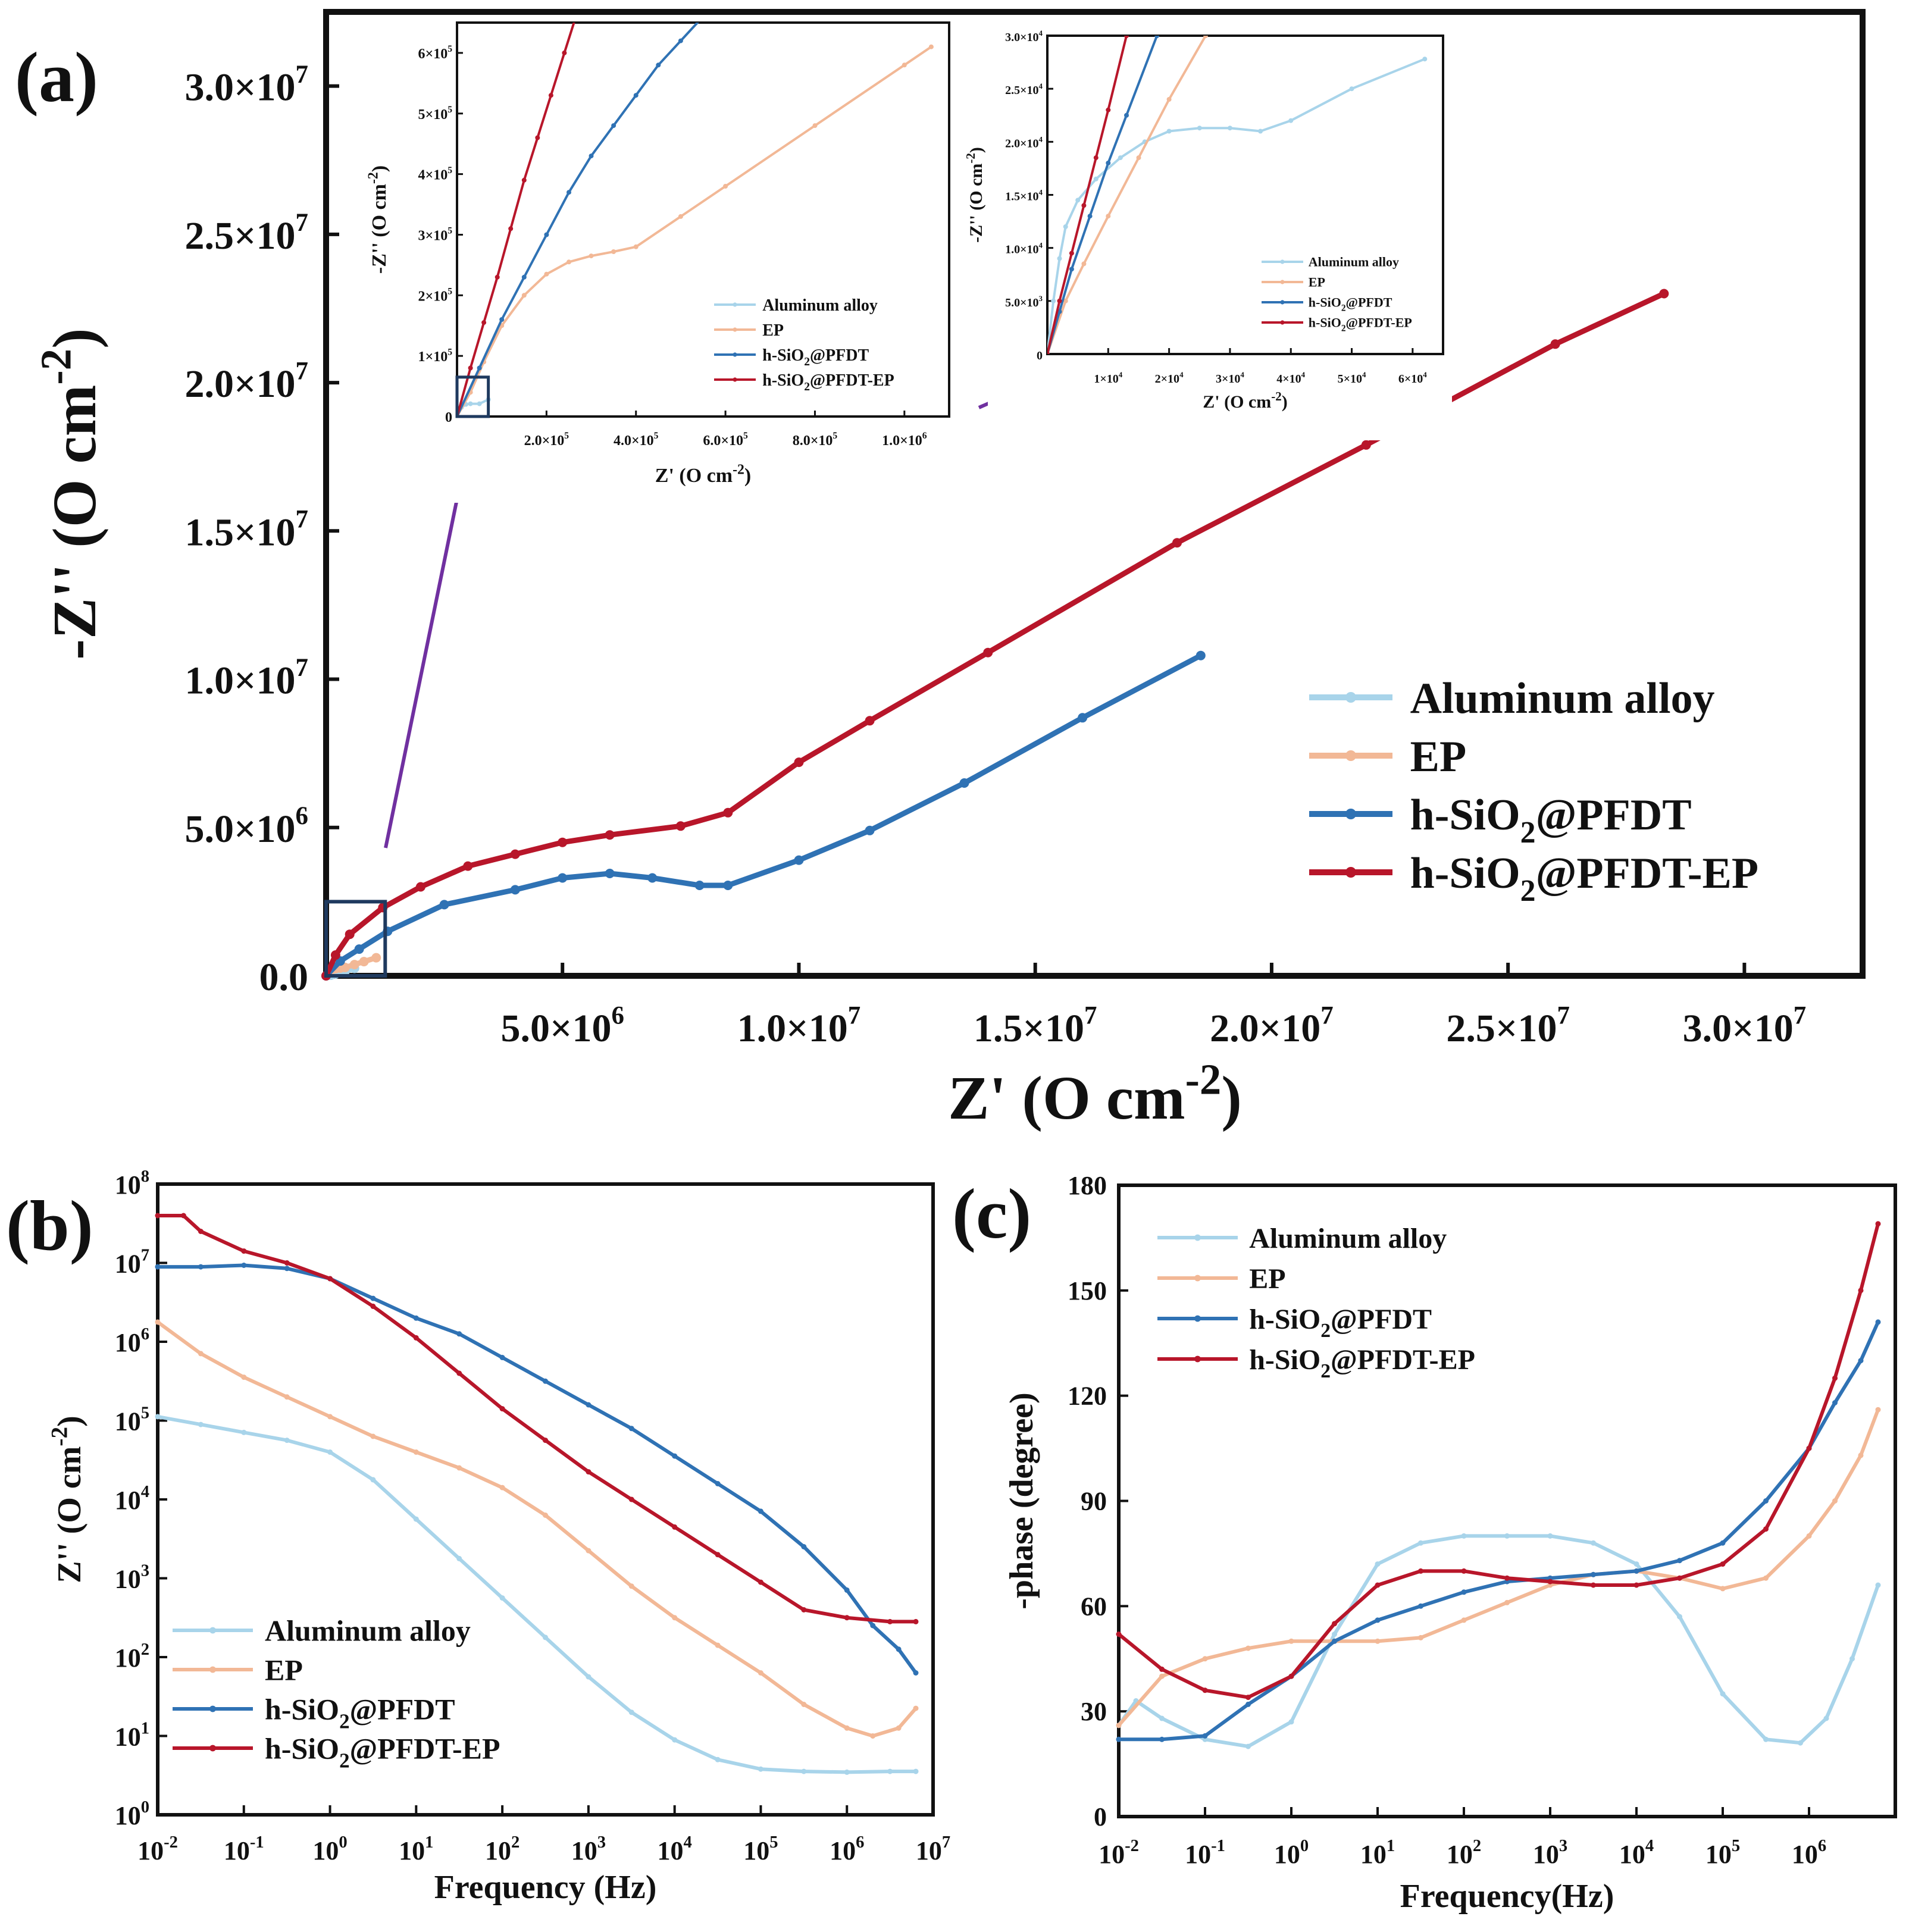 This screenshot has width=1909, height=1932. I want to click on series-ep, so click(537, 1529).